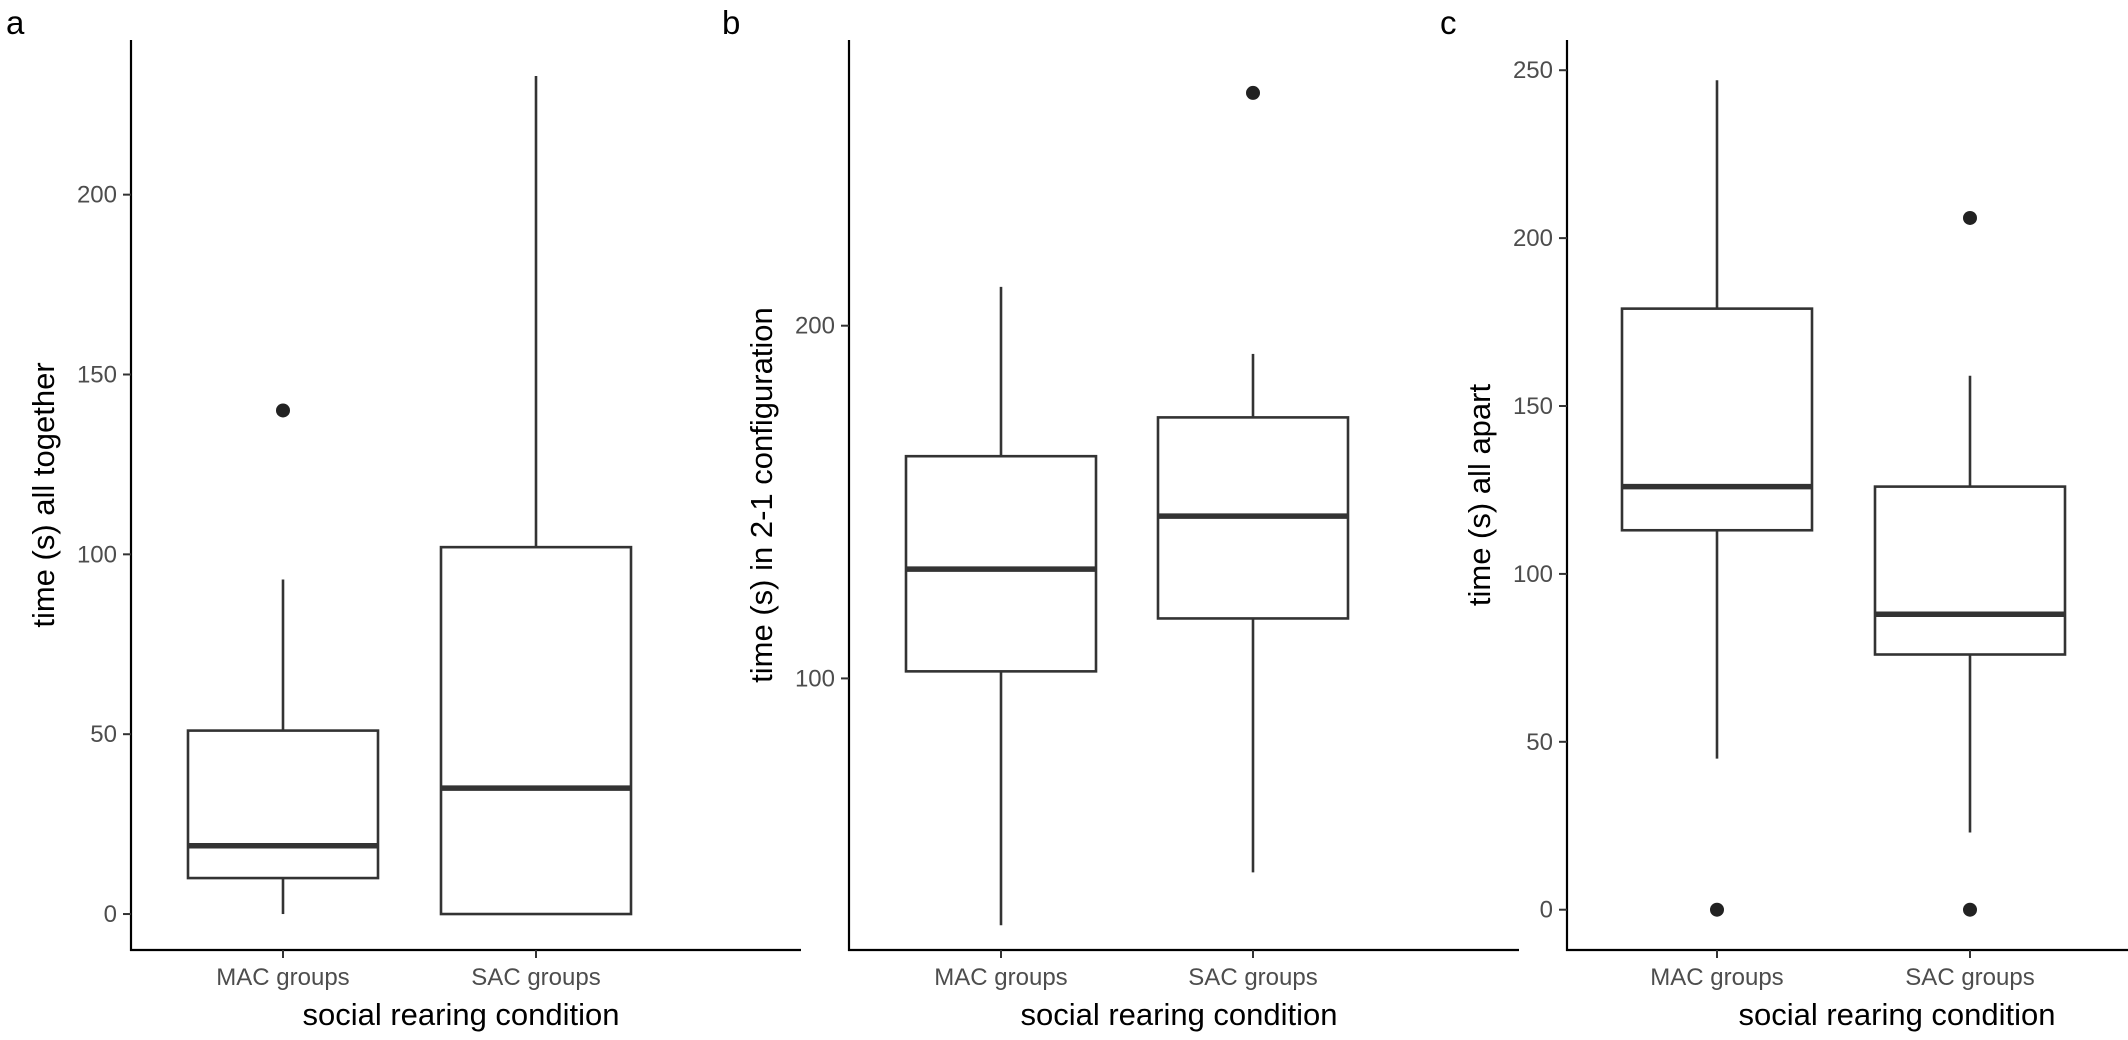  What do you see at coordinates (1479, 495) in the screenshot?
I see `y-axis-title: time (s) all apart` at bounding box center [1479, 495].